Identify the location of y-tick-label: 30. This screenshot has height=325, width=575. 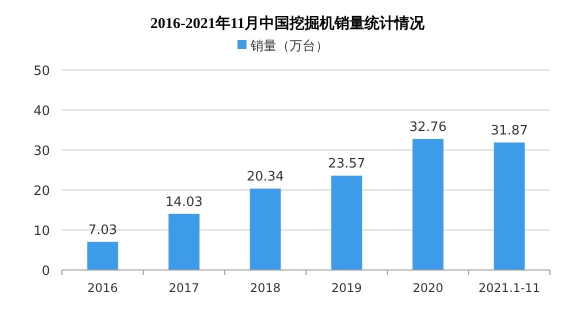
(41, 151).